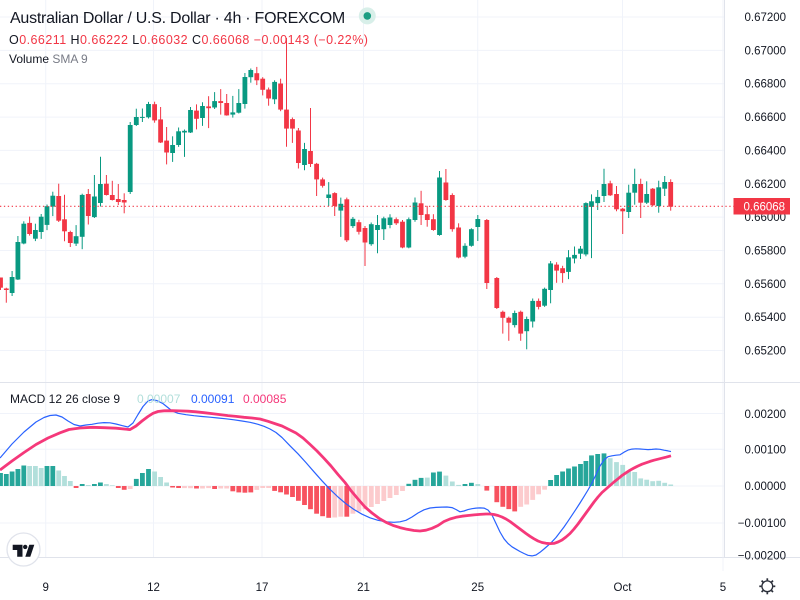  I want to click on svg-text: 0.65200, so click(766, 352).